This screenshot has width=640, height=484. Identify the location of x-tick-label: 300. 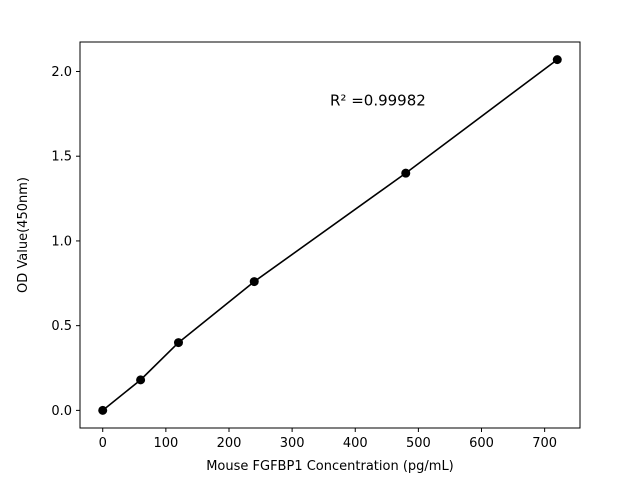
(292, 443).